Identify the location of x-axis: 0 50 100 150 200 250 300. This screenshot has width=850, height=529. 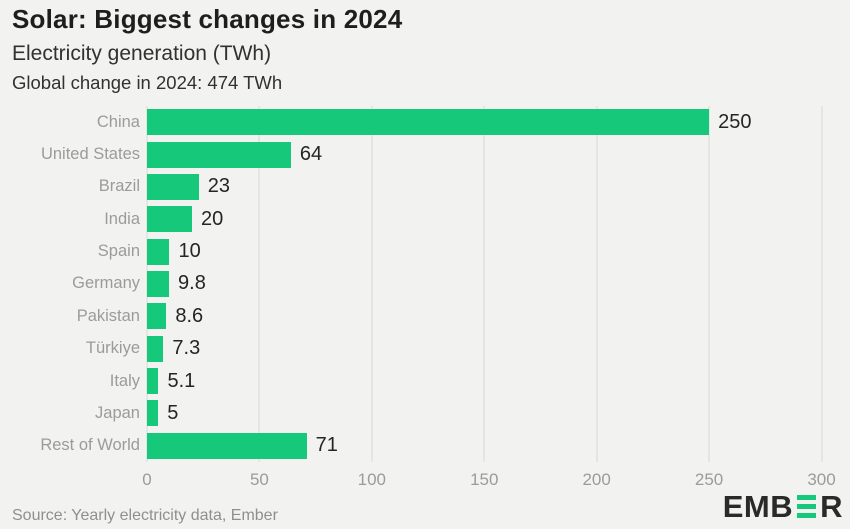
(488, 481).